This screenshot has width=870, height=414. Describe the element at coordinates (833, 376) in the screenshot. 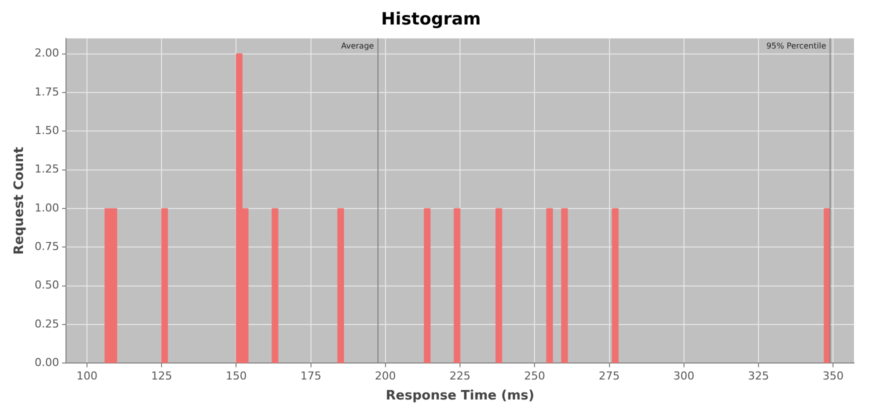

I see `x-tick-label: 350` at that location.